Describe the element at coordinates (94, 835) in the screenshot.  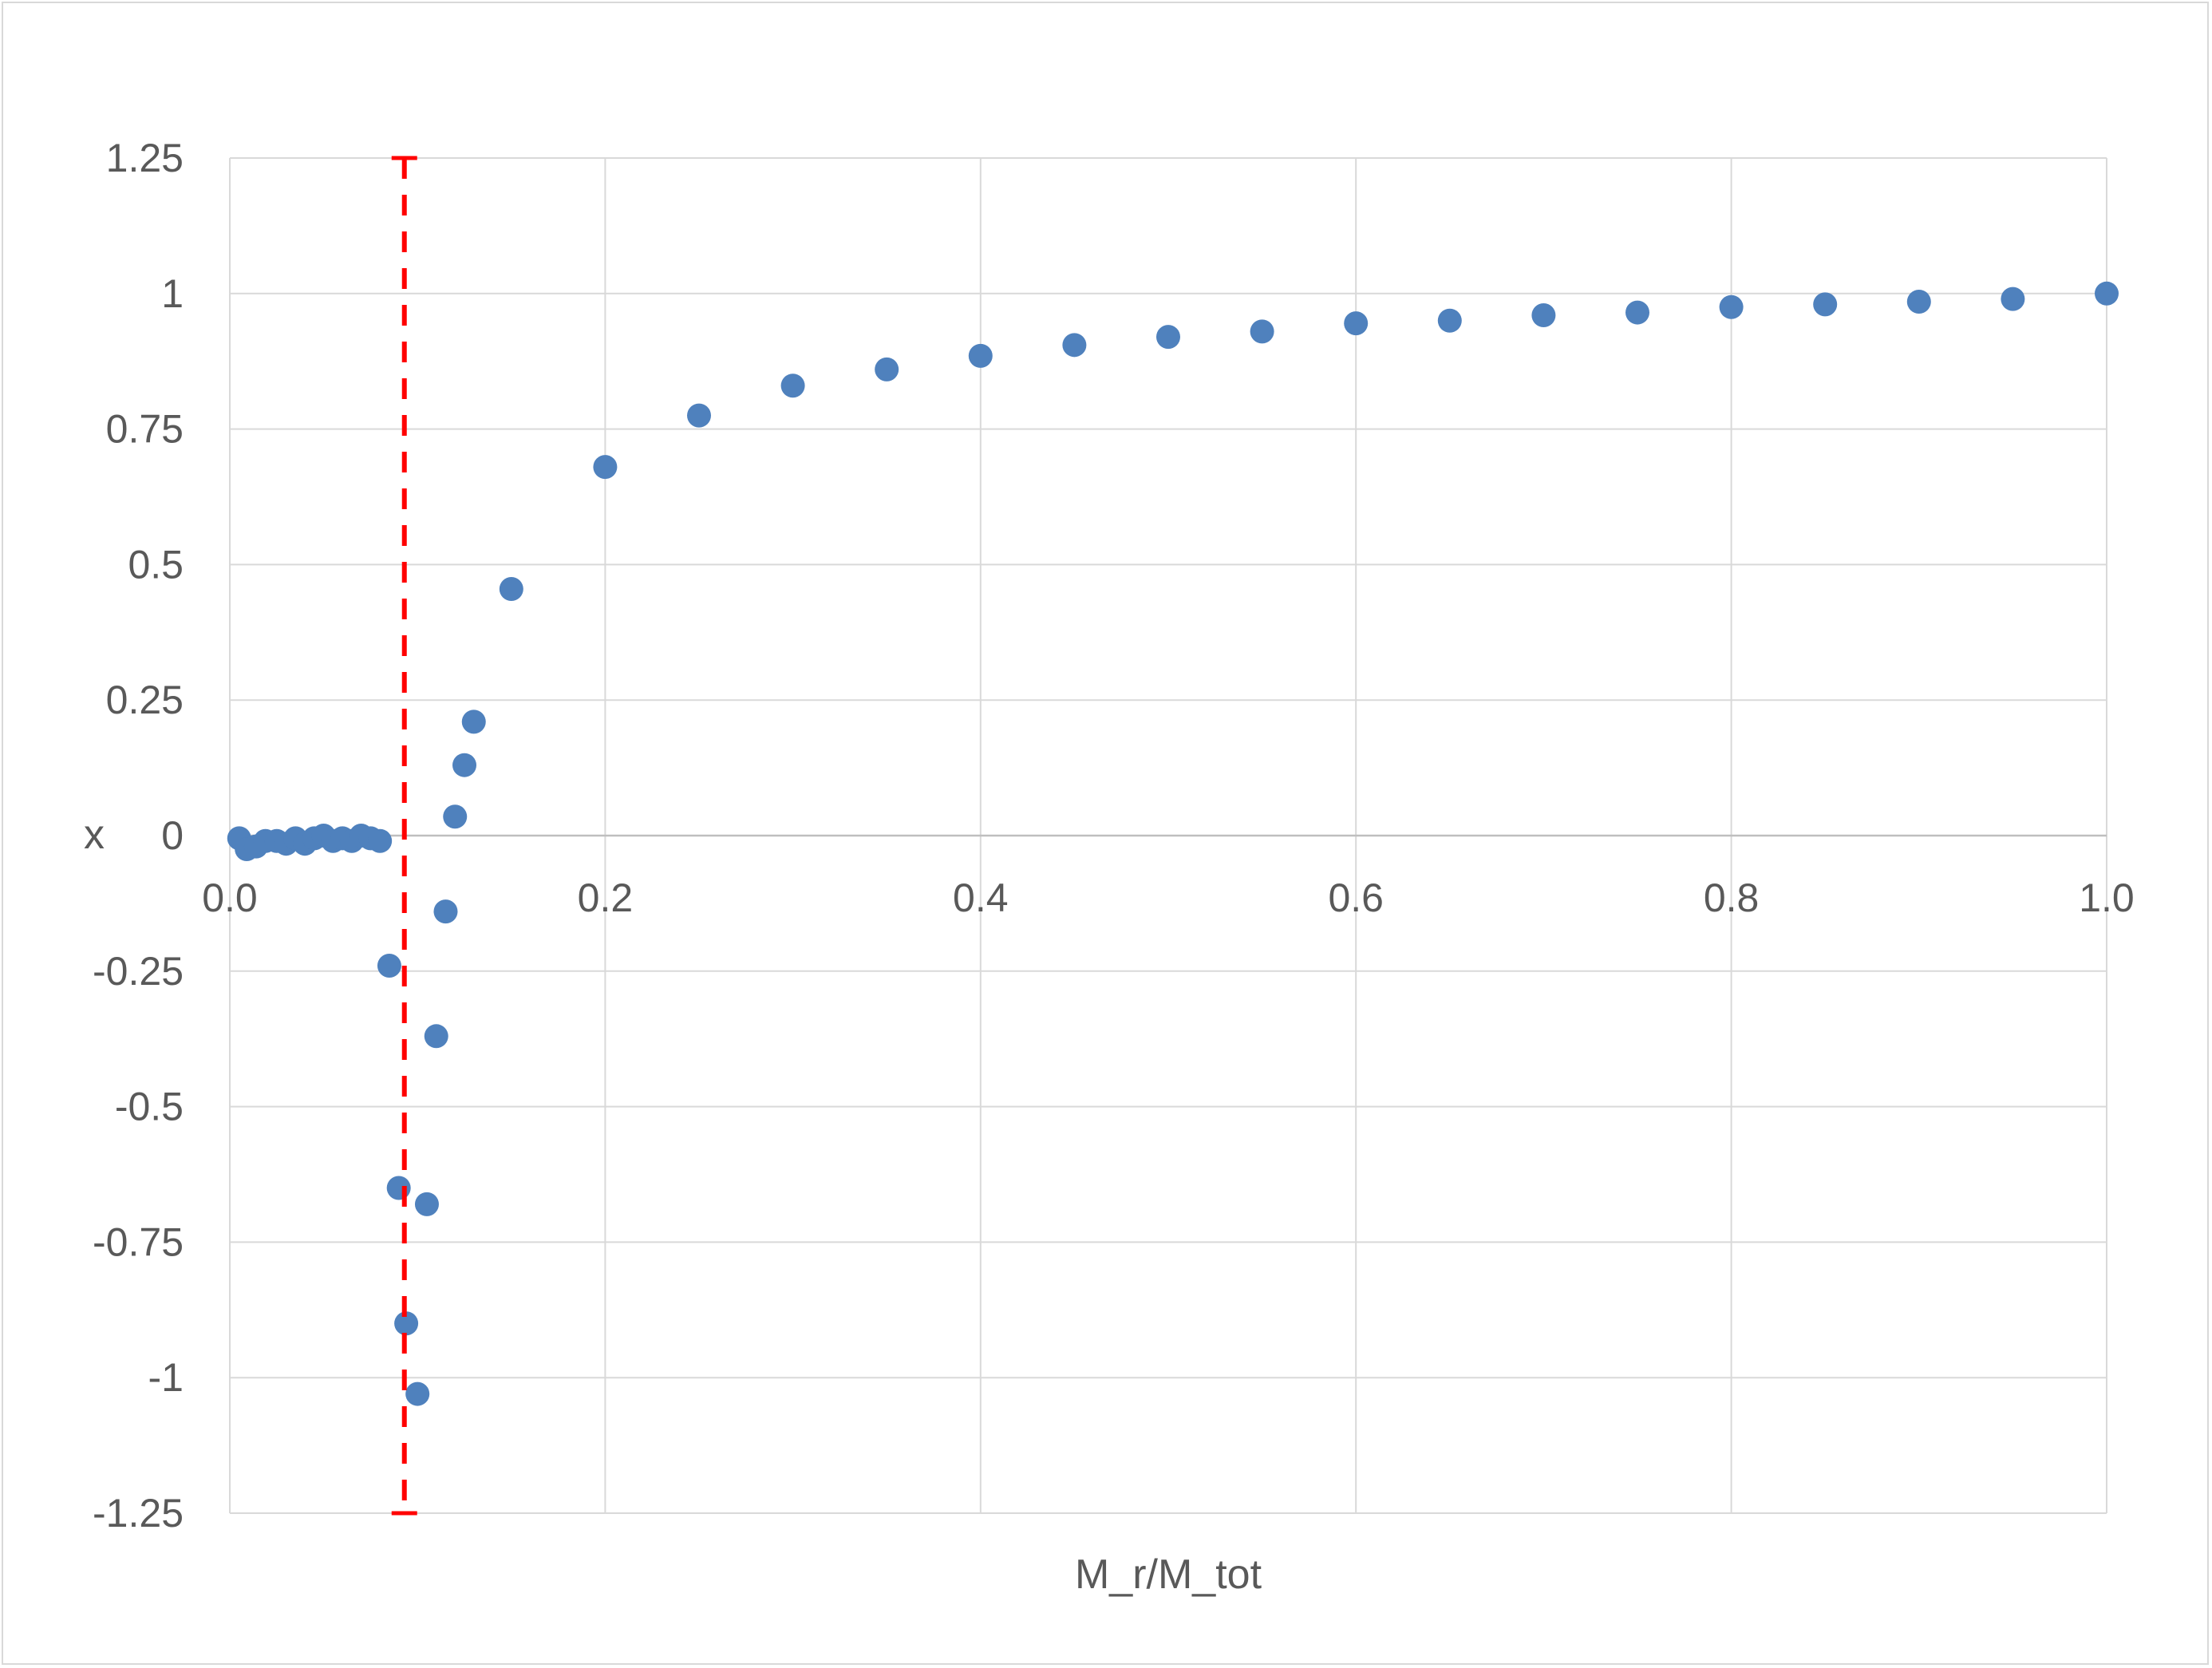
I see `y-axis-title: x` at that location.